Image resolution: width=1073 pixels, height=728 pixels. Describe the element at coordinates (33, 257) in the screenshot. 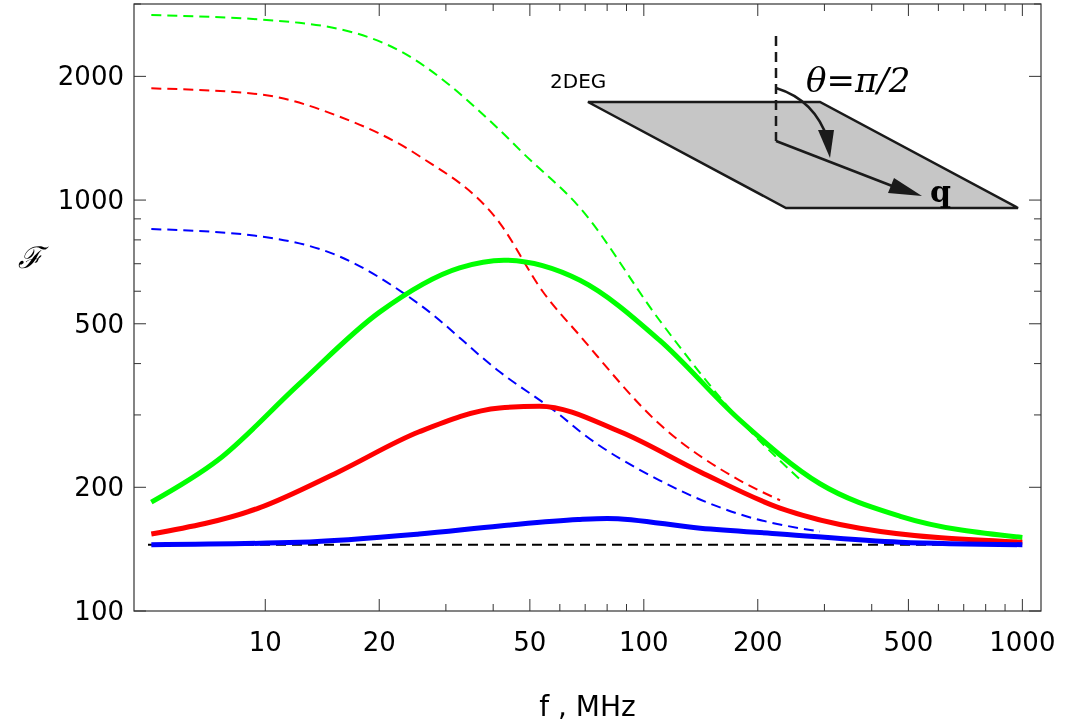

I see `y-axis-title: ℱ` at that location.